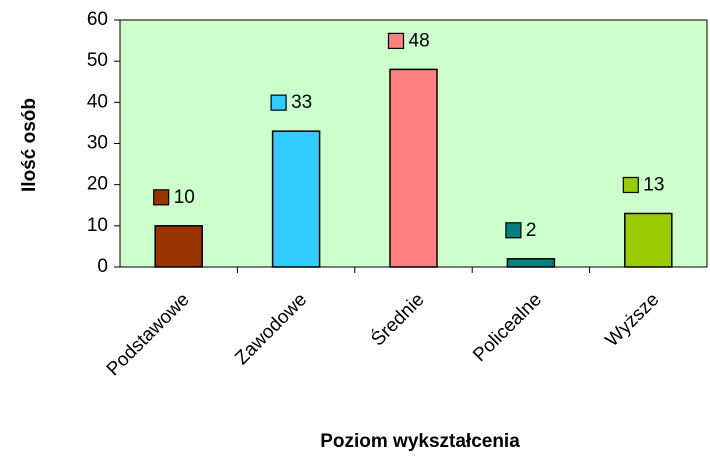 The height and width of the screenshot is (463, 710). I want to click on data-label: 2, so click(531, 230).